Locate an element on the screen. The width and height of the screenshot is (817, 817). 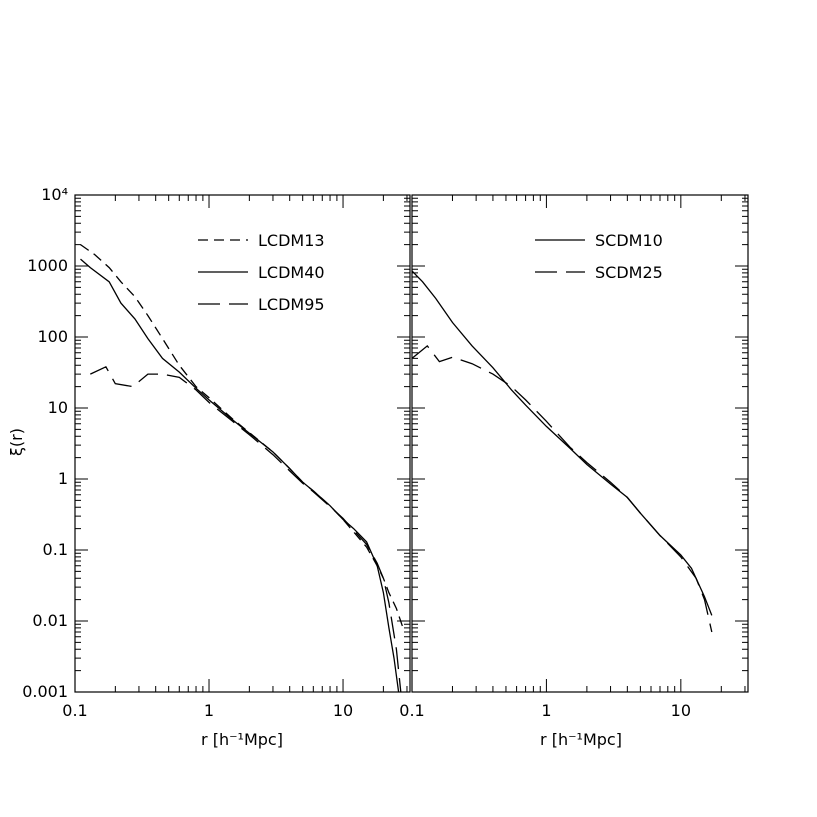
y-tick-label: 1000 is located at coordinates (47, 265).